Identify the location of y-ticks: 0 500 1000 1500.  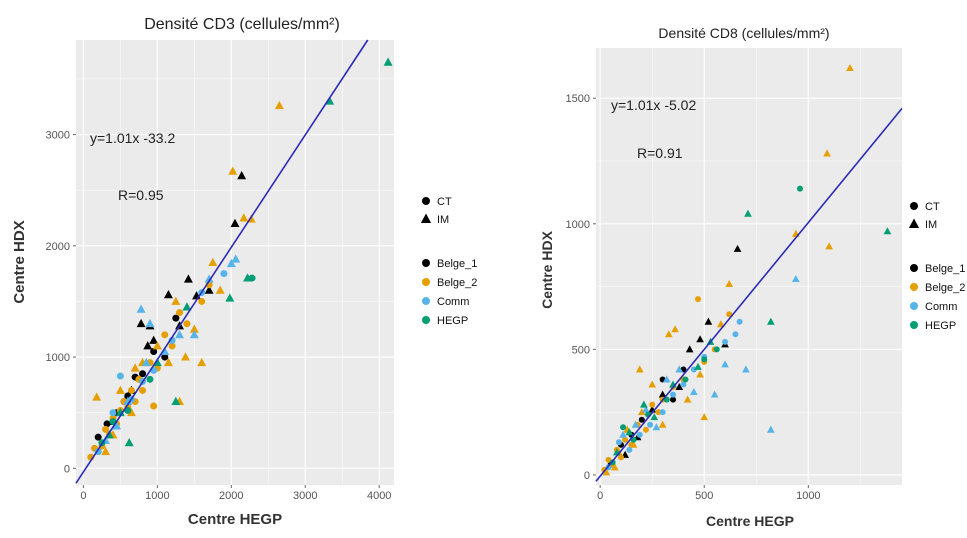
(581, 287).